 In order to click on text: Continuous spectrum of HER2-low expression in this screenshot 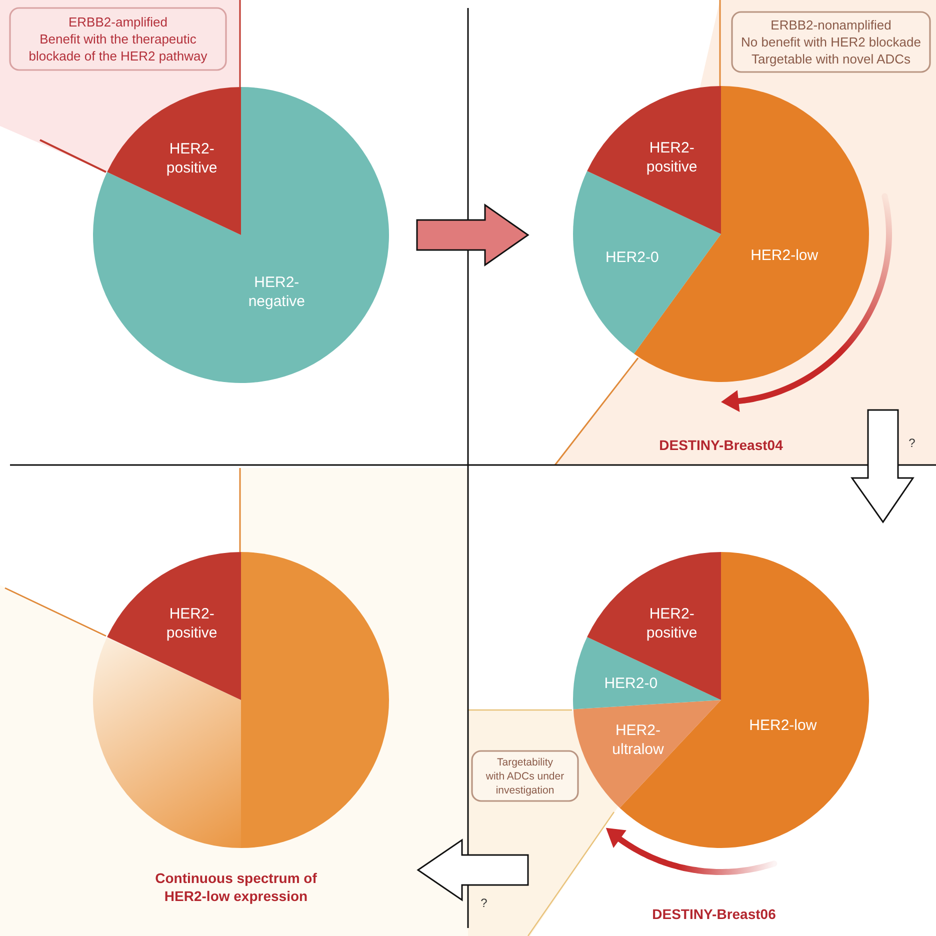, I will do `click(236, 887)`.